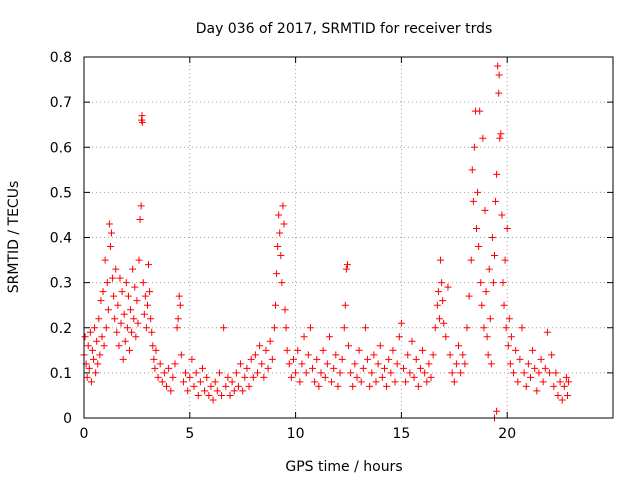 The width and height of the screenshot is (640, 480). Describe the element at coordinates (343, 467) in the screenshot. I see `x-axis-label: GPS time / hours` at that location.